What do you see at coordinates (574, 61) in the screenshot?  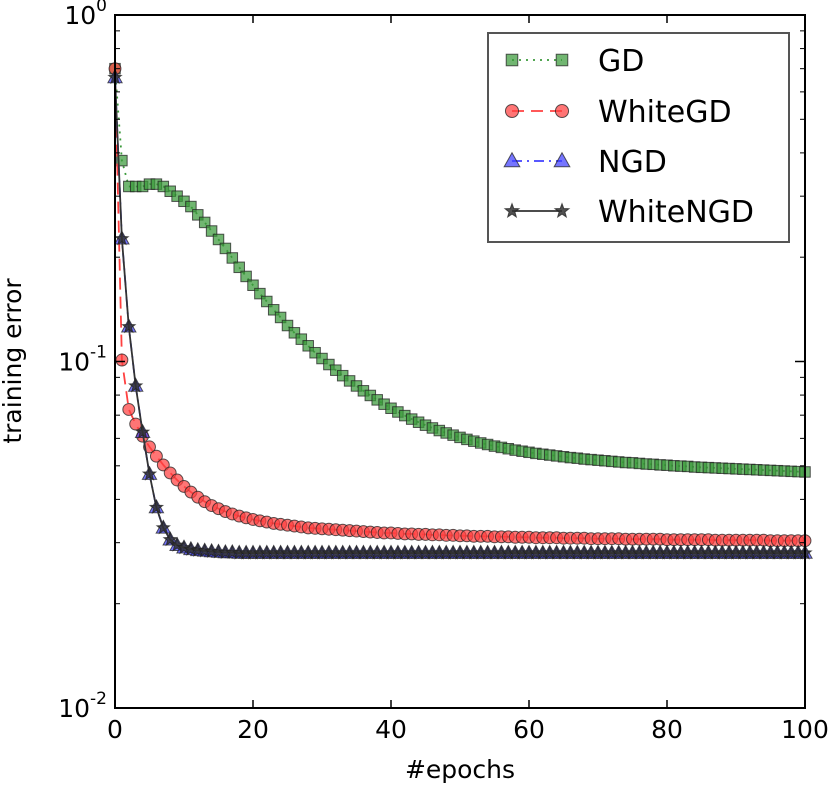 I see `legend-entry-gd: GD` at bounding box center [574, 61].